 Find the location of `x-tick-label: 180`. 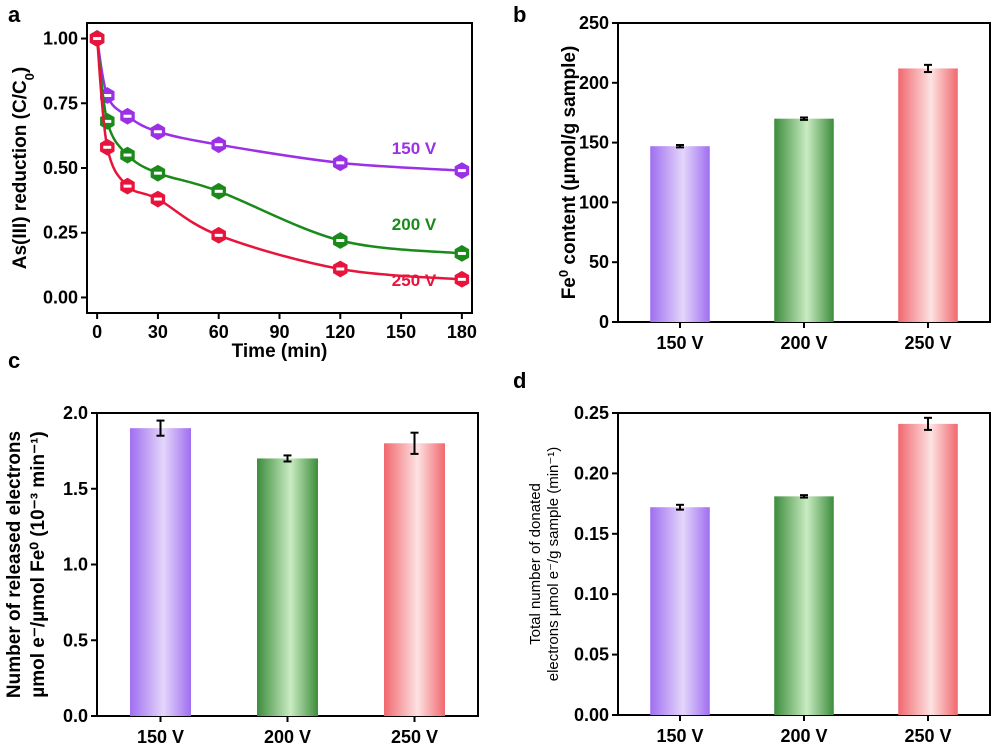

x-tick-label: 180 is located at coordinates (462, 332).